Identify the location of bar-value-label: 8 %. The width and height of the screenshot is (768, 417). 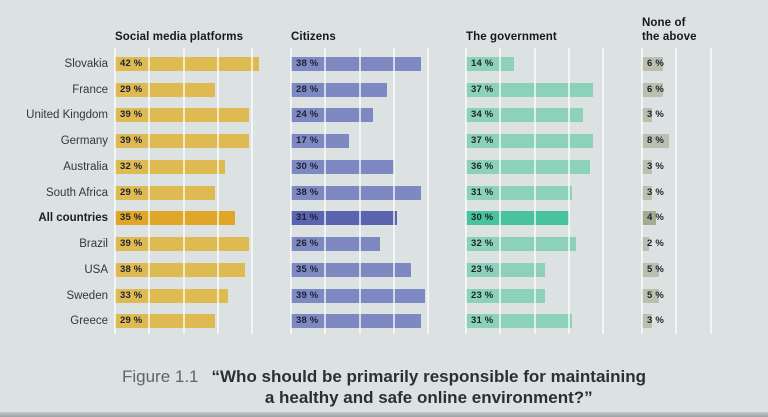
(655, 141).